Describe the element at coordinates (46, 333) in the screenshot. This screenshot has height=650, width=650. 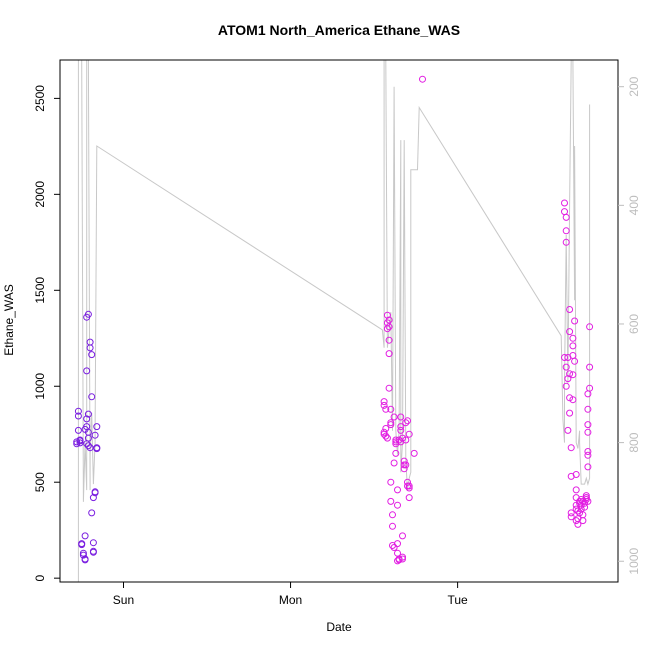
I see `y-axis: 0 500 1000 1500 2000 2500` at that location.